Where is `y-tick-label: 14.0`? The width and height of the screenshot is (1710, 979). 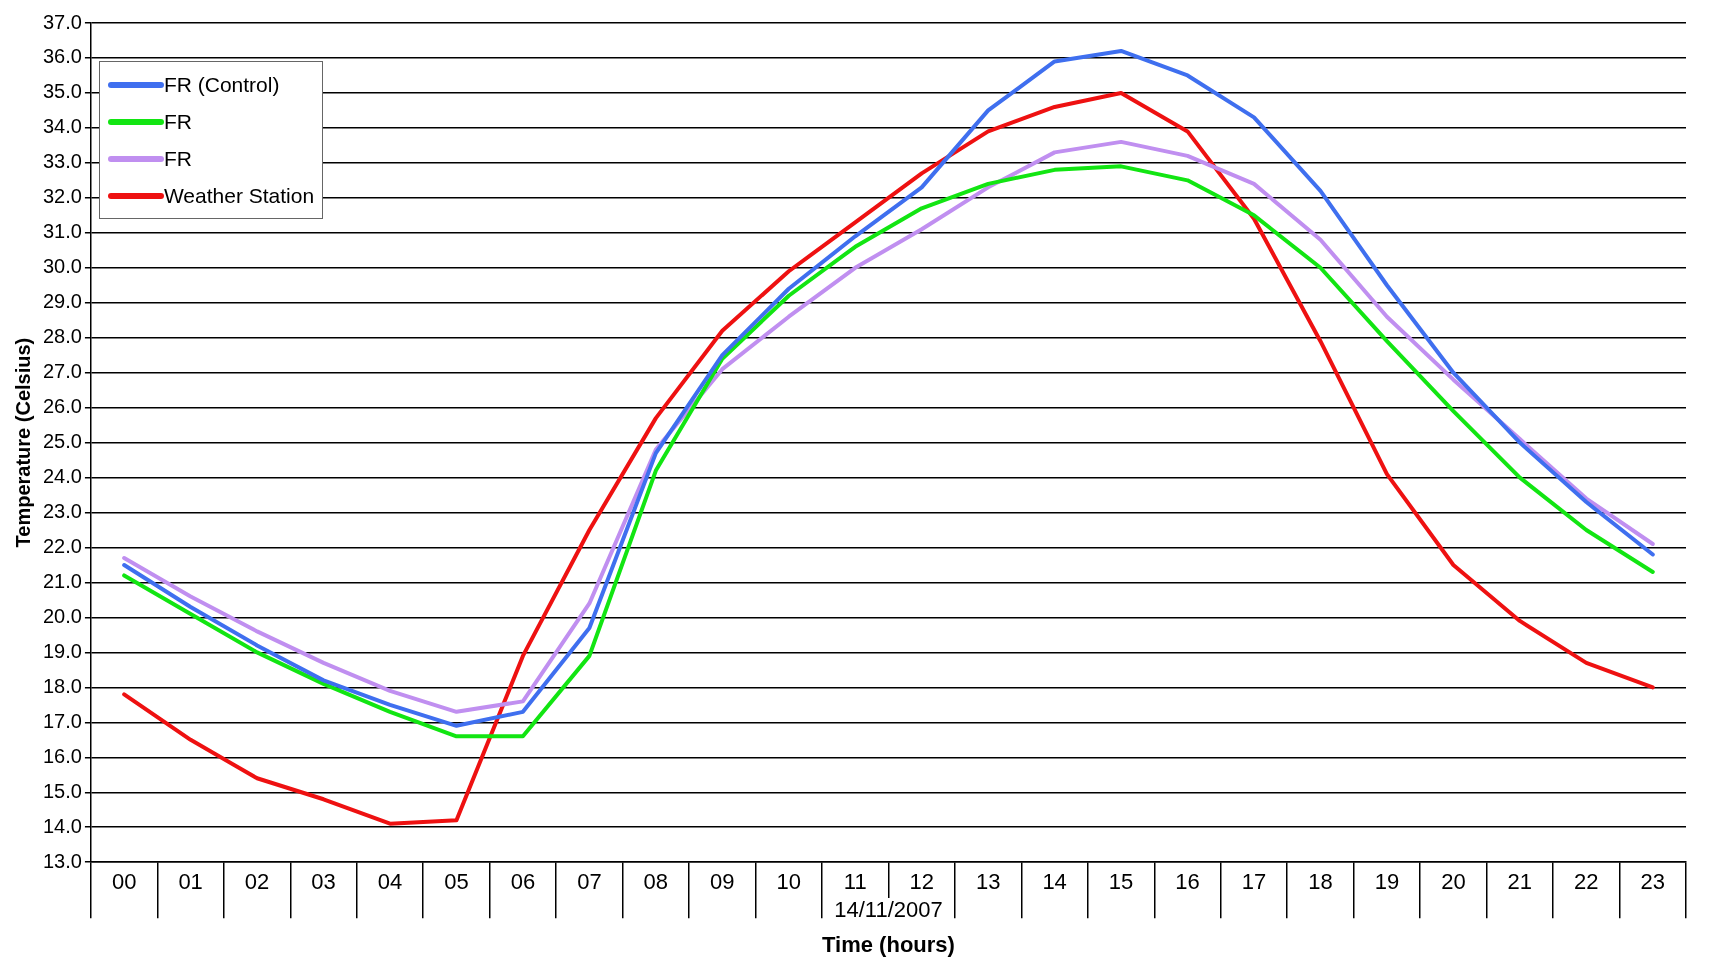 y-tick-label: 14.0 is located at coordinates (62, 825).